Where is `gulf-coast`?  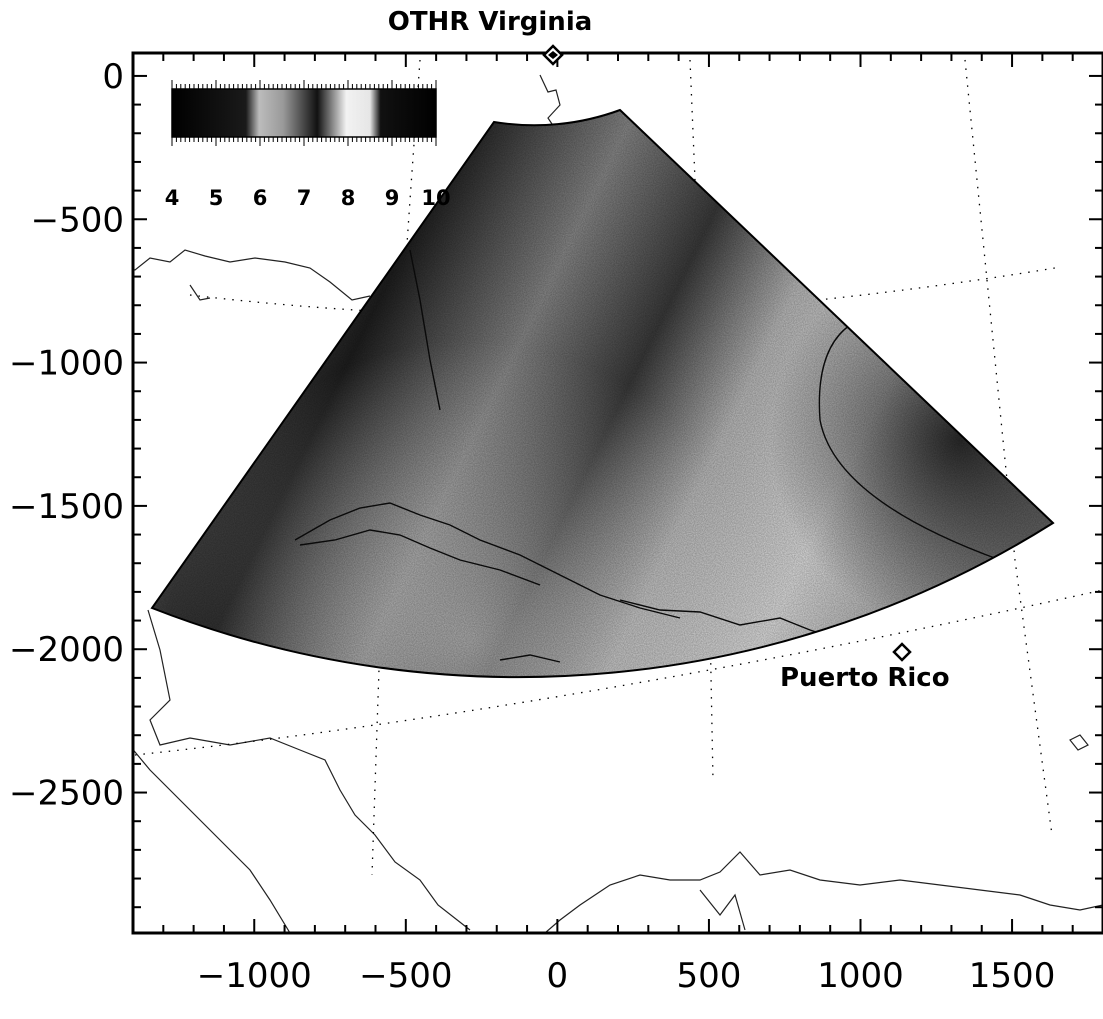 gulf-coast is located at coordinates (252, 275).